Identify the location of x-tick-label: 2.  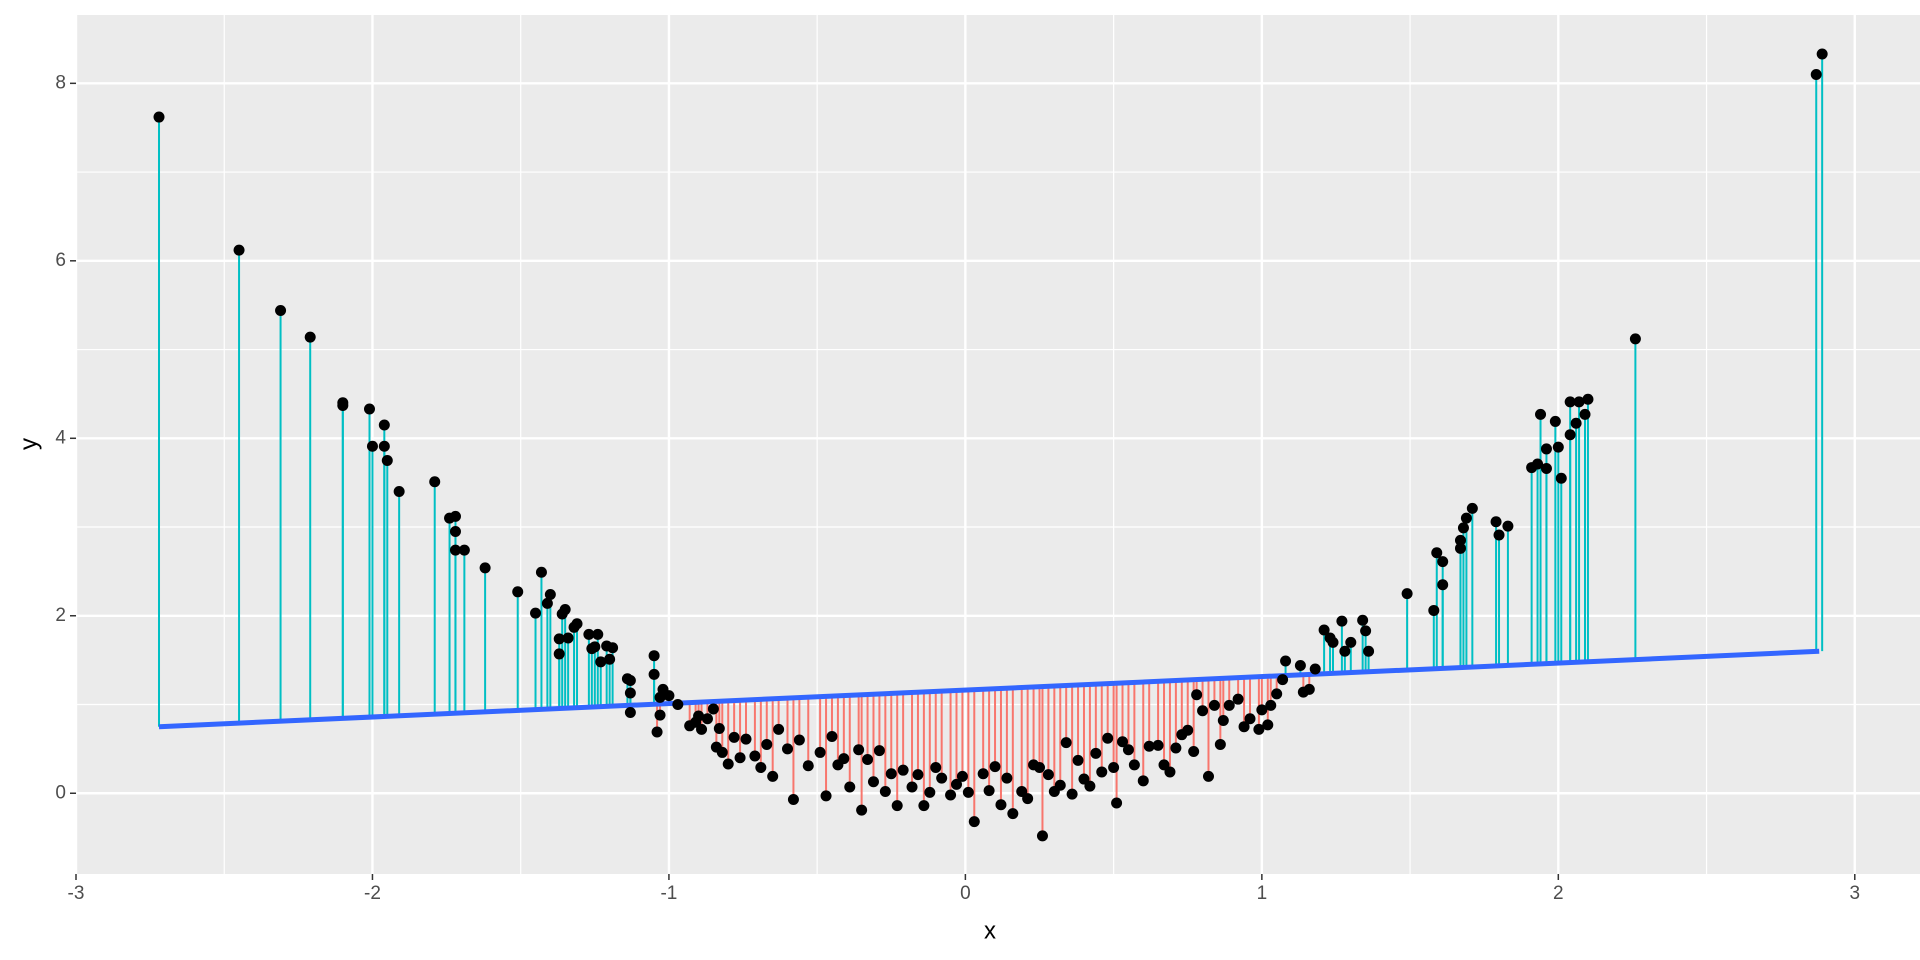
(1558, 893).